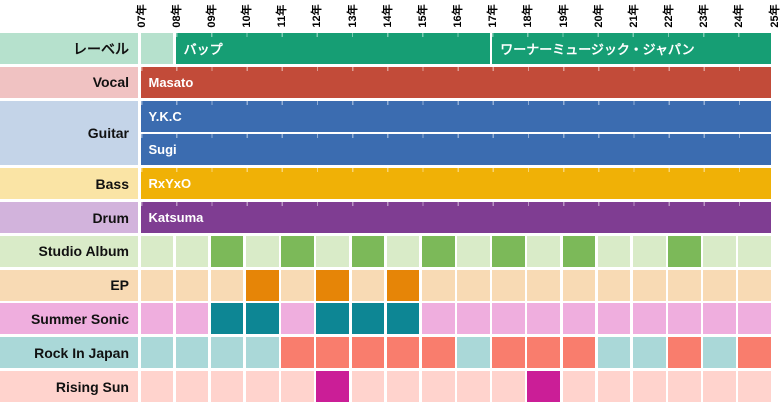 Image resolution: width=780 pixels, height=405 pixels. Describe the element at coordinates (69, 251) in the screenshot. I see `row-header-studio-album: Studio Album` at that location.